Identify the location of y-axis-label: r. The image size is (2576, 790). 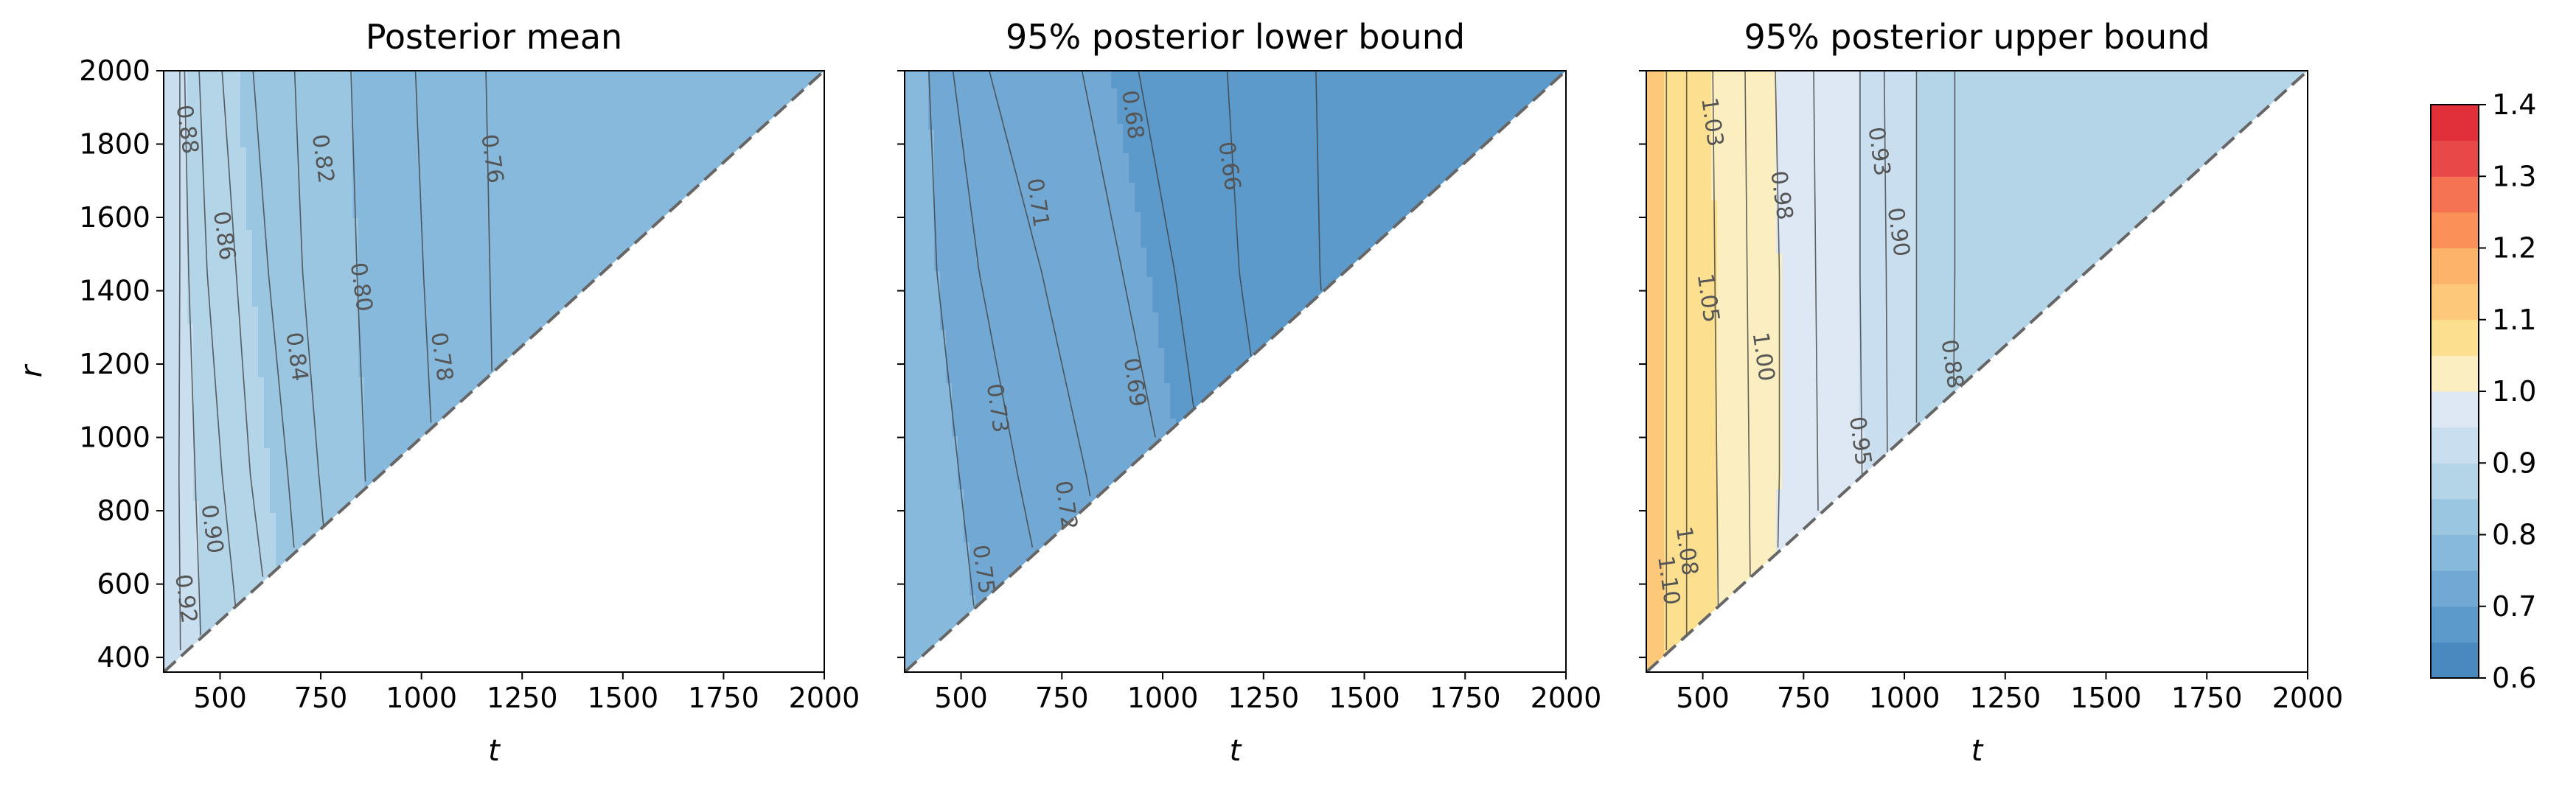
(32, 370).